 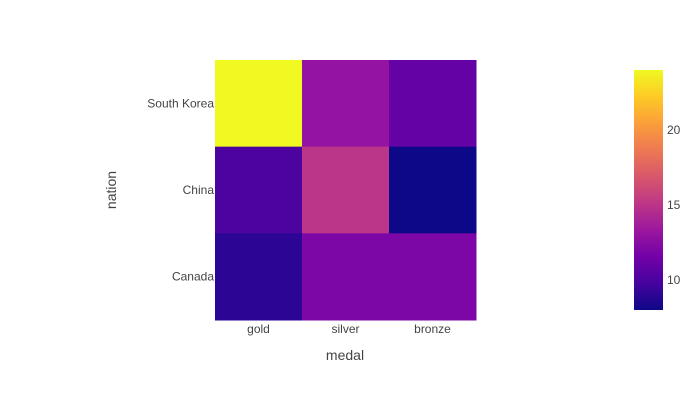 What do you see at coordinates (259, 104) in the screenshot?
I see `heatmap-cell-south-korea-gold` at bounding box center [259, 104].